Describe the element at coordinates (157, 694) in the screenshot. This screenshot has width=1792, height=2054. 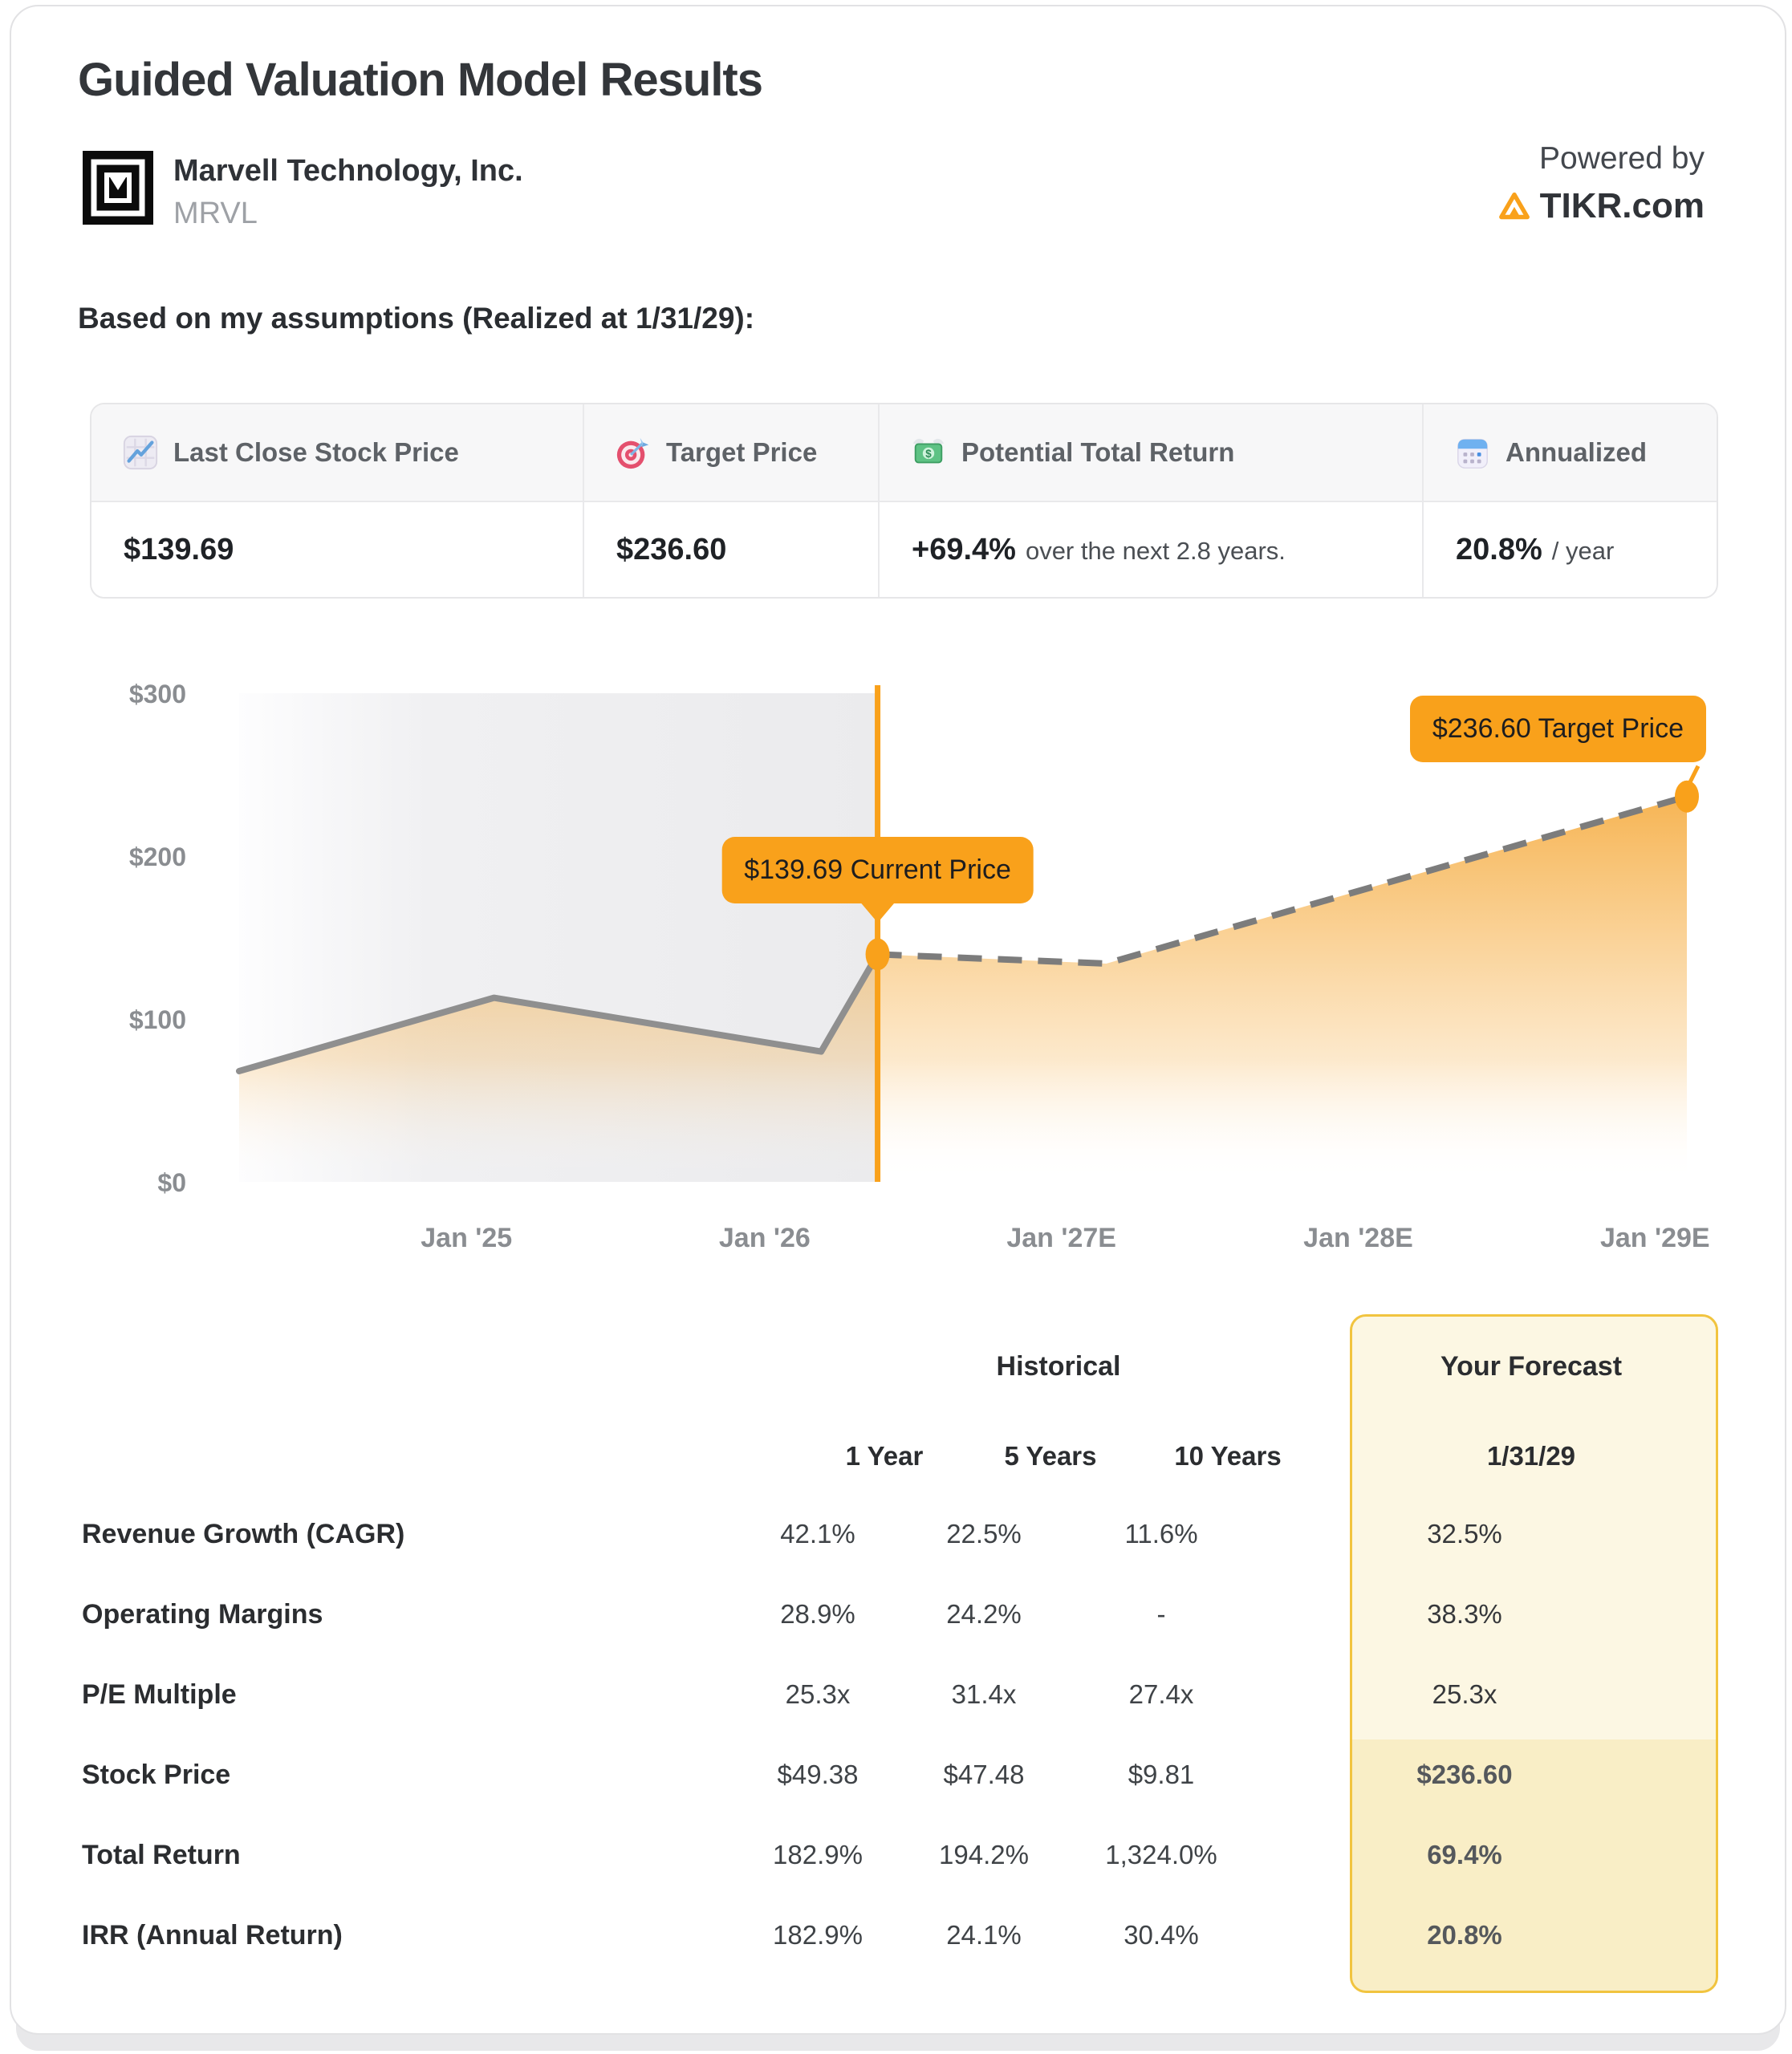
I see `y-axis-label: $300` at that location.